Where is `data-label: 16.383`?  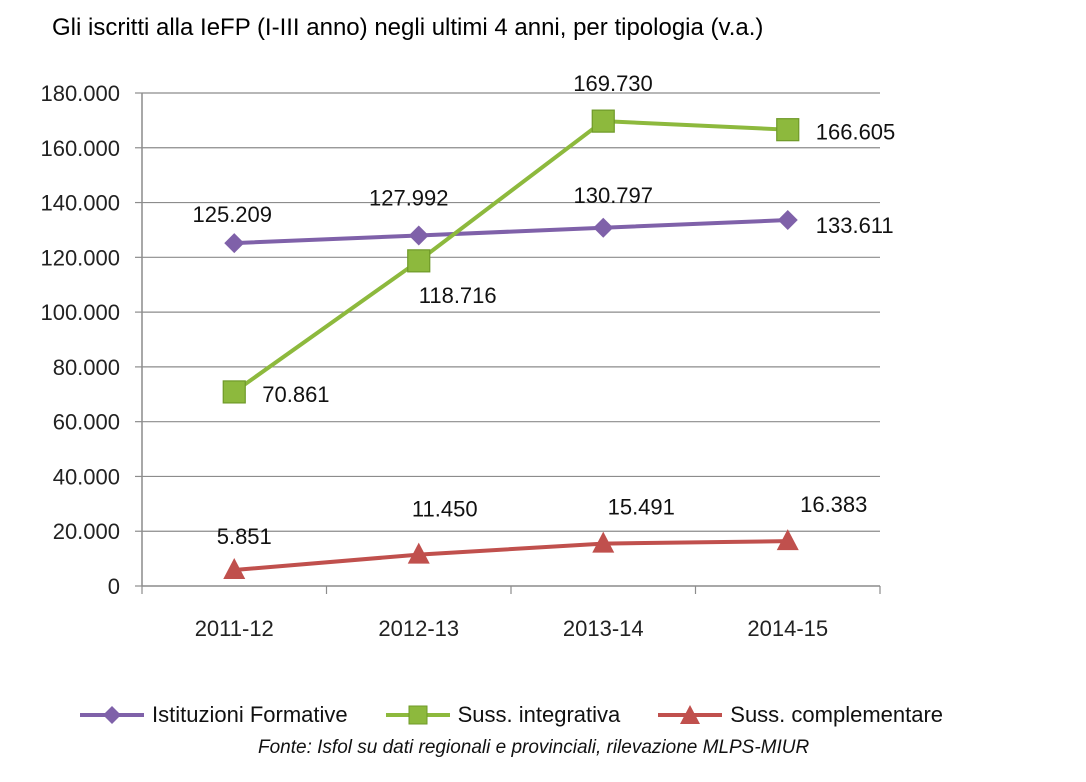 data-label: 16.383 is located at coordinates (833, 504).